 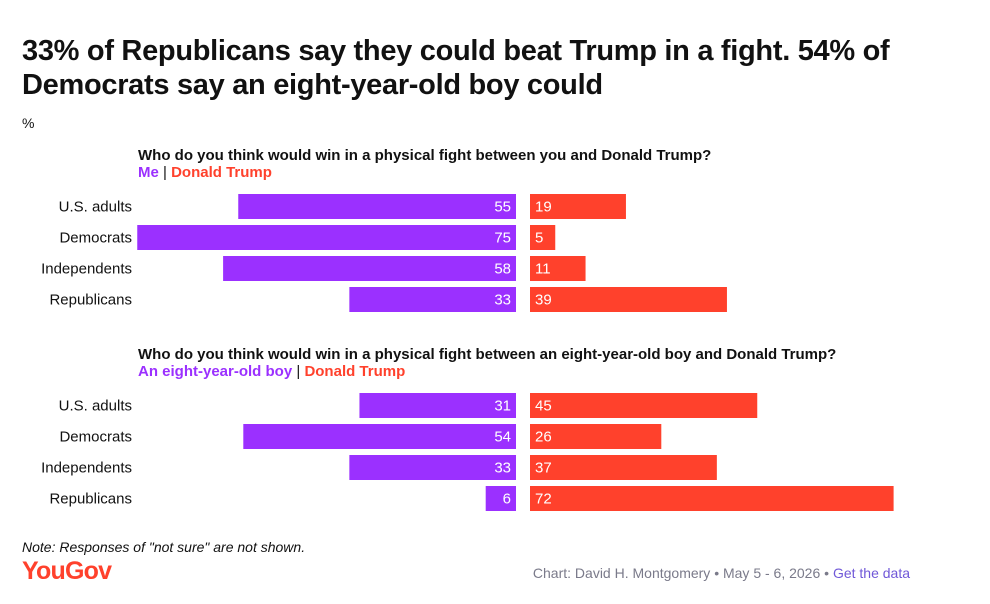 What do you see at coordinates (543, 406) in the screenshot?
I see `value-label-right-u-s-adults: 45` at bounding box center [543, 406].